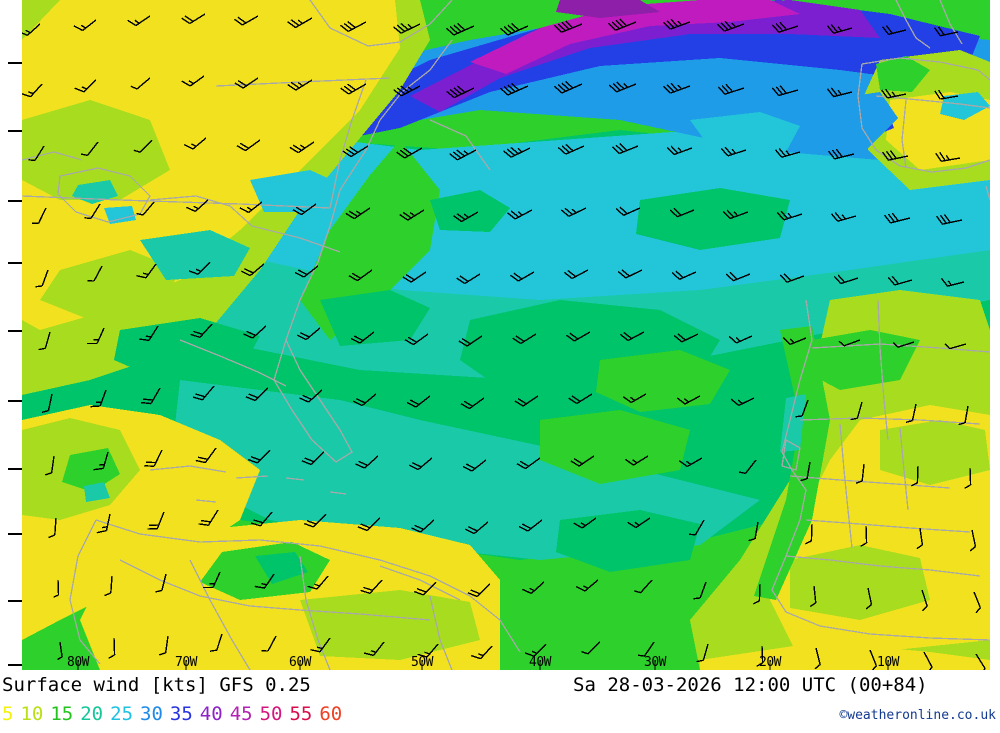  What do you see at coordinates (483, 665) in the screenshot?
I see `longitude-tick-layer` at bounding box center [483, 665].